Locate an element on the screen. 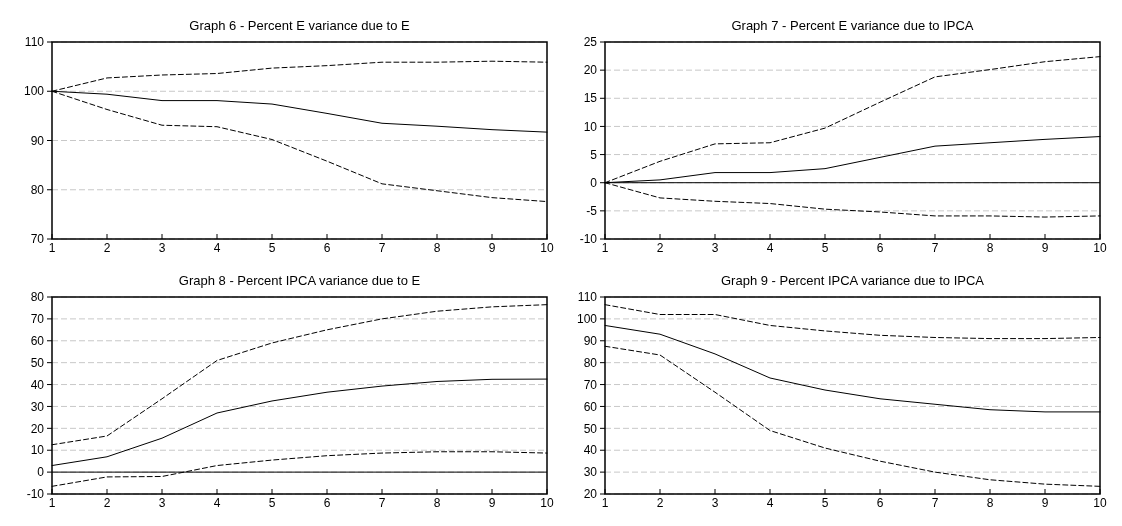  y-tick-label: 5 is located at coordinates (594, 154).